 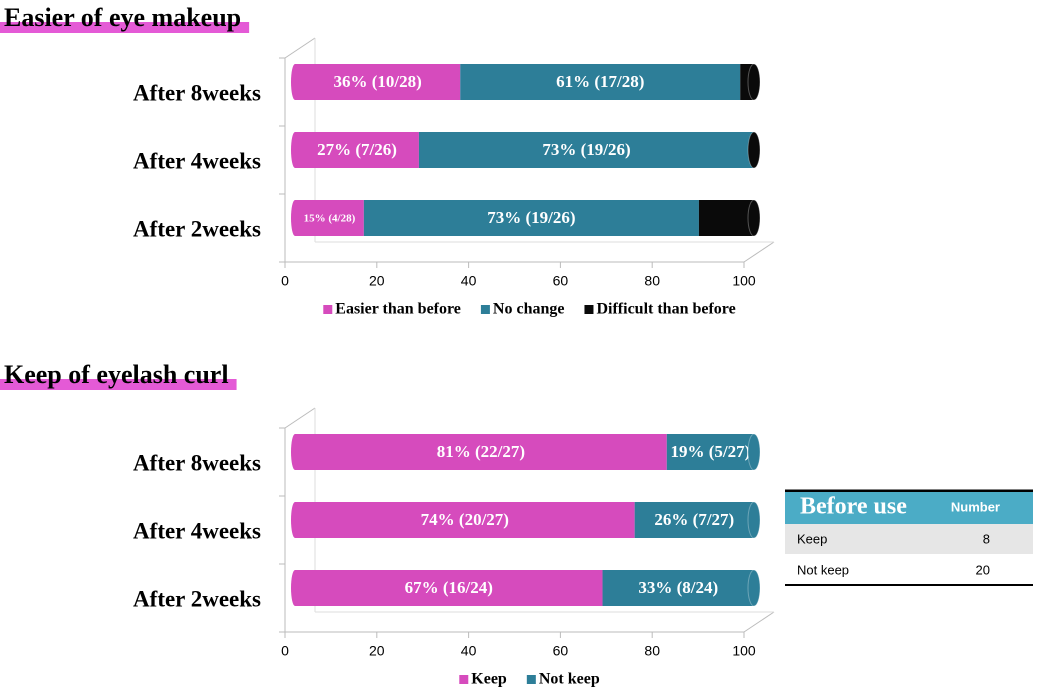 I want to click on legend: Keep Not keep, so click(x=529, y=679).